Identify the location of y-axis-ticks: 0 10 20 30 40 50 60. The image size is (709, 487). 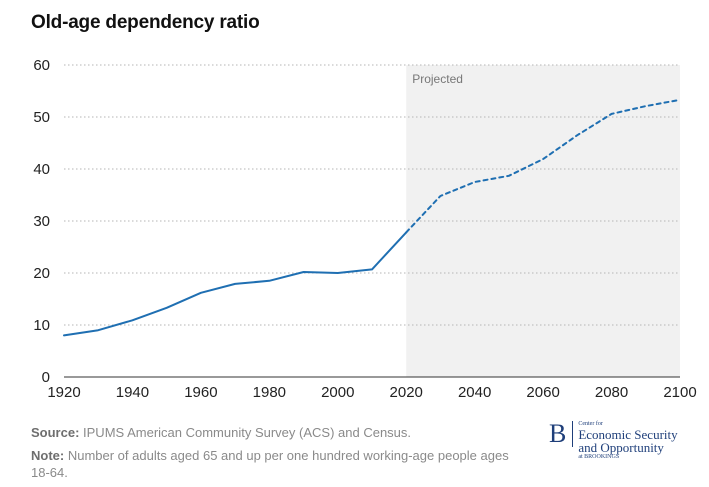
(41, 221).